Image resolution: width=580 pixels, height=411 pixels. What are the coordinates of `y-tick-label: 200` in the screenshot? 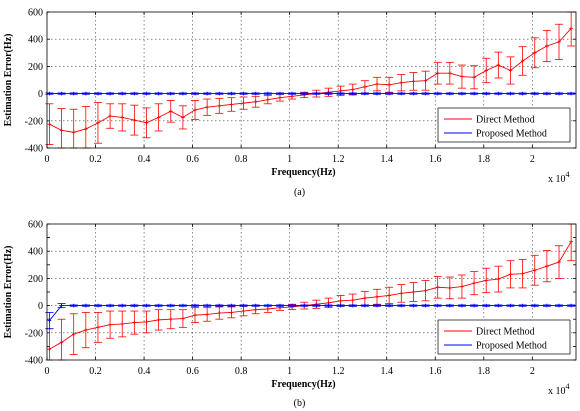 It's located at (35, 279).